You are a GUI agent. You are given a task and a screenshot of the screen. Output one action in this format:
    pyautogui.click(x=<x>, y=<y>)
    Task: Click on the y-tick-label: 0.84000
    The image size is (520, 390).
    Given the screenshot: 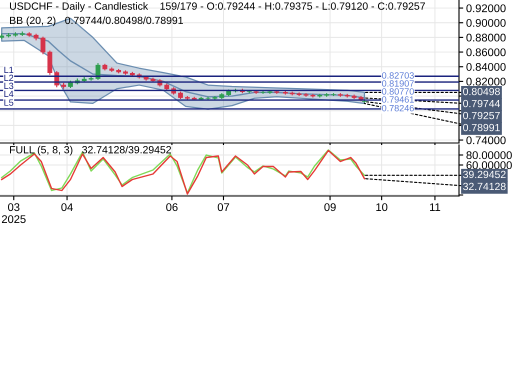 What is the action you would take?
    pyautogui.click(x=486, y=67)
    